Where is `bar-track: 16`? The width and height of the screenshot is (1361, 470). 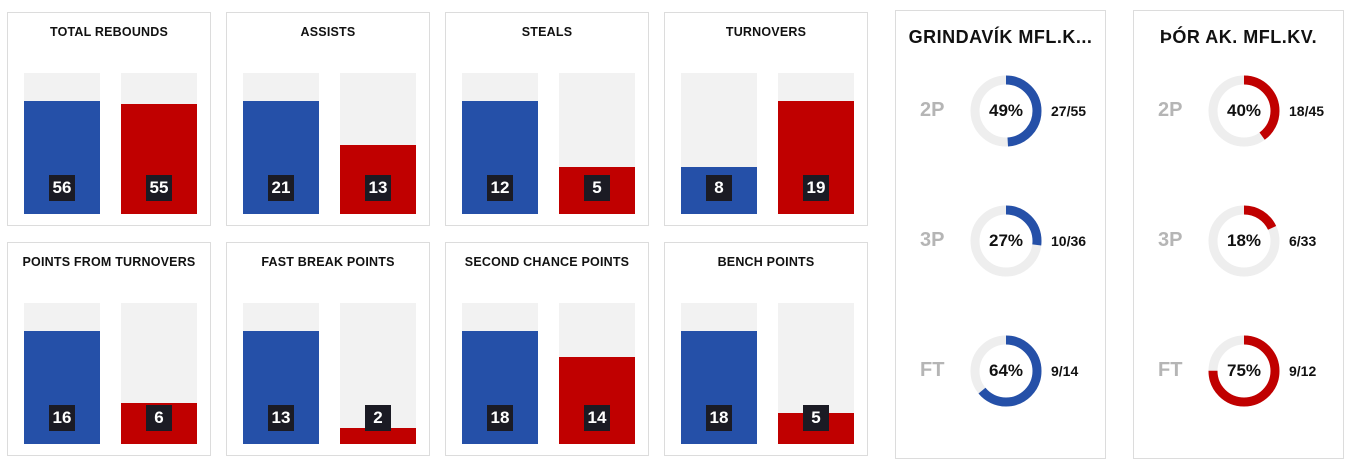
bar-track: 16 is located at coordinates (62, 373).